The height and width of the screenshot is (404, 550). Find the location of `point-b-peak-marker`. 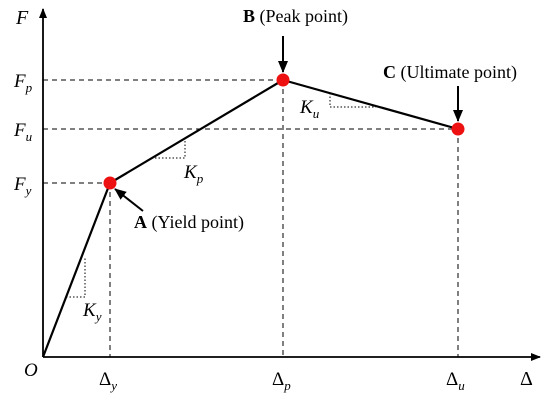

point-b-peak-marker is located at coordinates (283, 80).